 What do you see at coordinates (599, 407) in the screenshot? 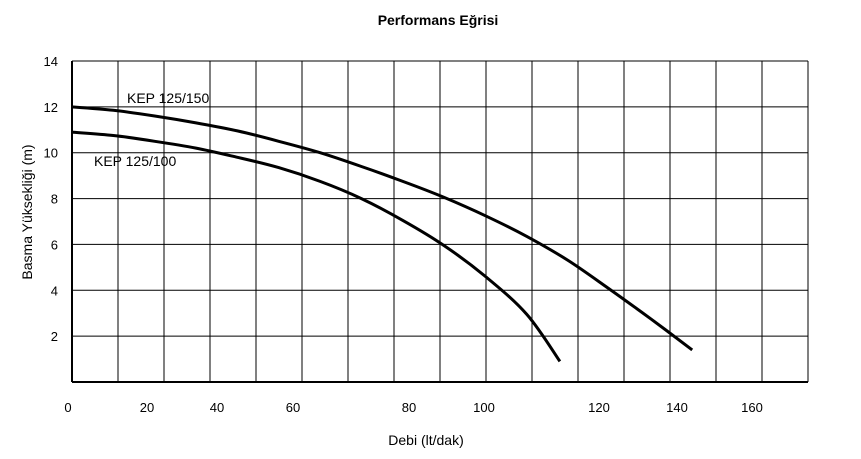
I see `x-tick-label: 120` at bounding box center [599, 407].